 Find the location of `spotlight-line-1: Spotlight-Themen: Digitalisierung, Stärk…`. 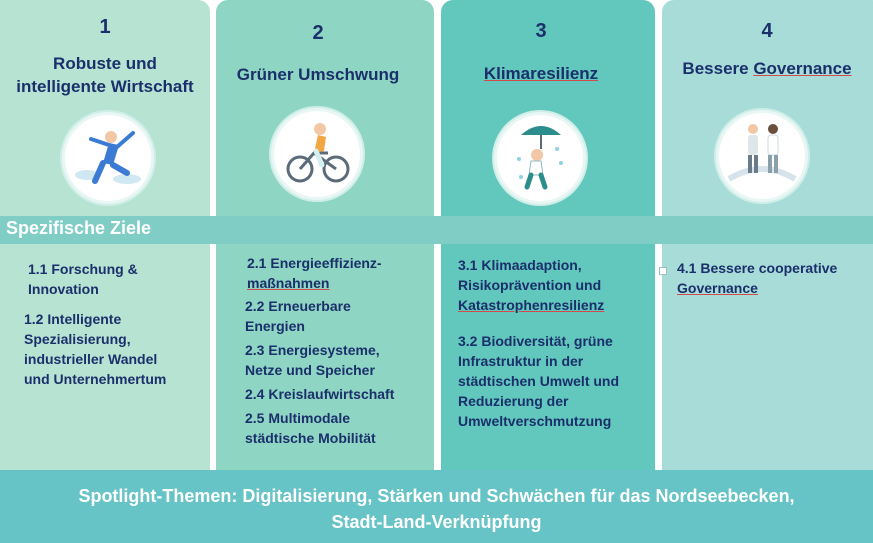

spotlight-line-1: Spotlight-Themen: Digitalisierung, Stärk… is located at coordinates (436, 496).